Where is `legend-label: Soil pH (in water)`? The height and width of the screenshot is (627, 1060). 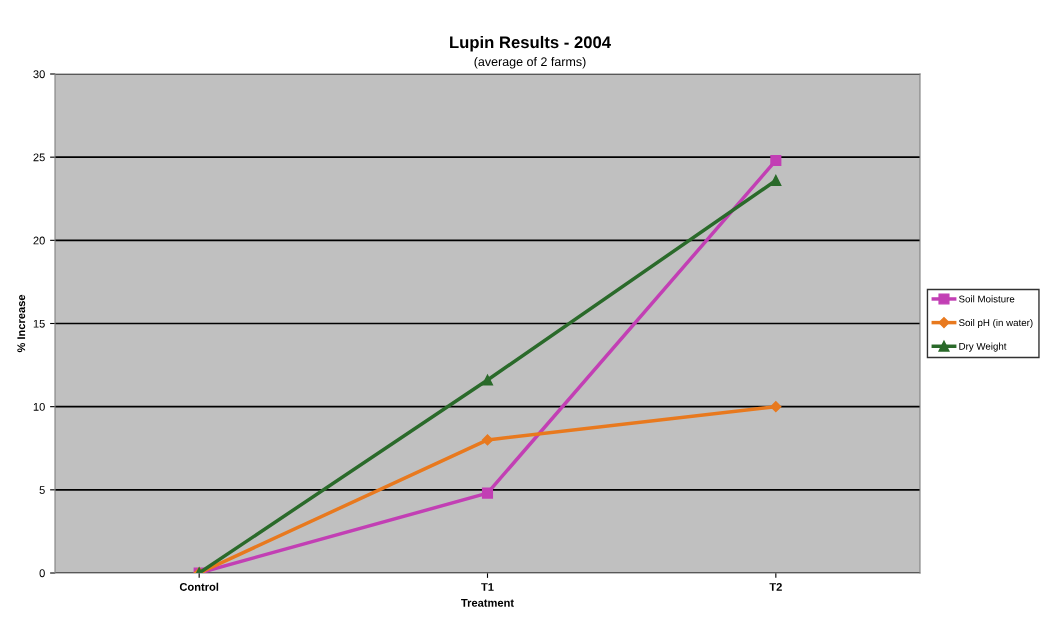 legend-label: Soil pH (in water) is located at coordinates (996, 323).